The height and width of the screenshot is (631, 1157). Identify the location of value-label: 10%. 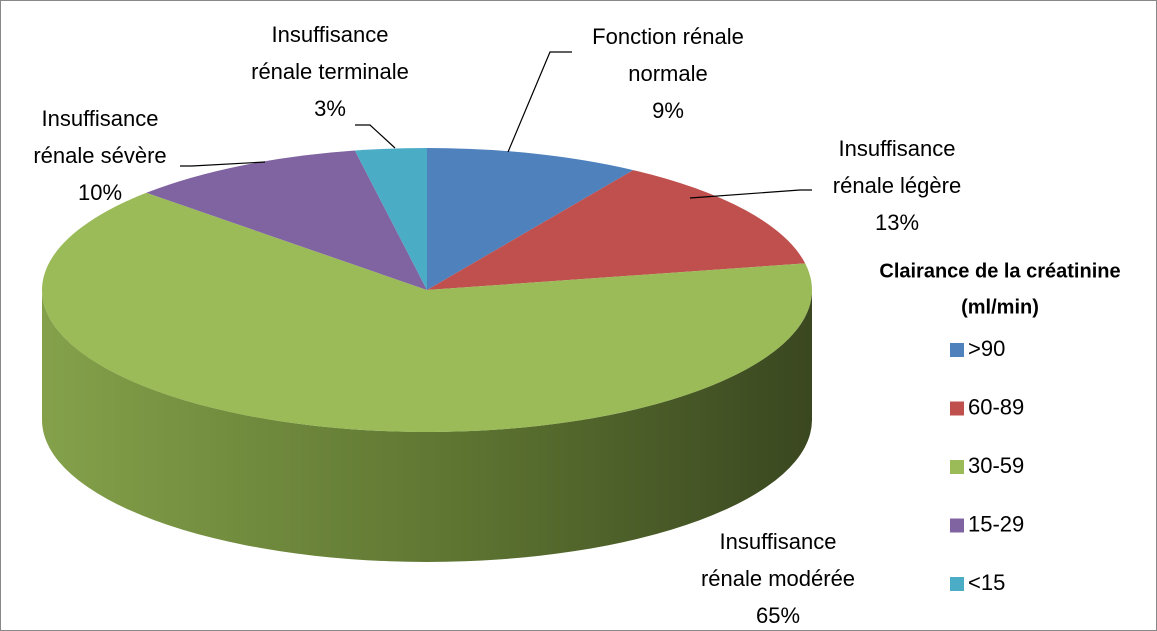
(100, 192).